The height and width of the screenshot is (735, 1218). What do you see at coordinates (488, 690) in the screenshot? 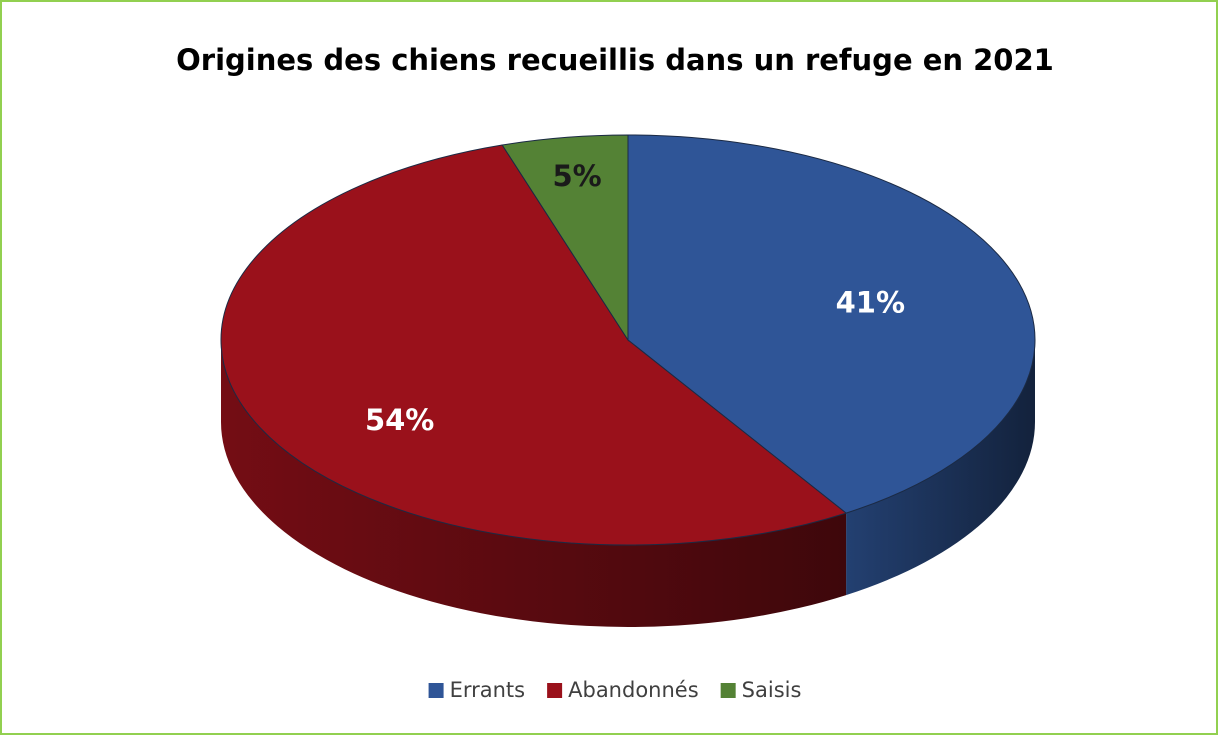
I see `legend-label: Errants` at bounding box center [488, 690].